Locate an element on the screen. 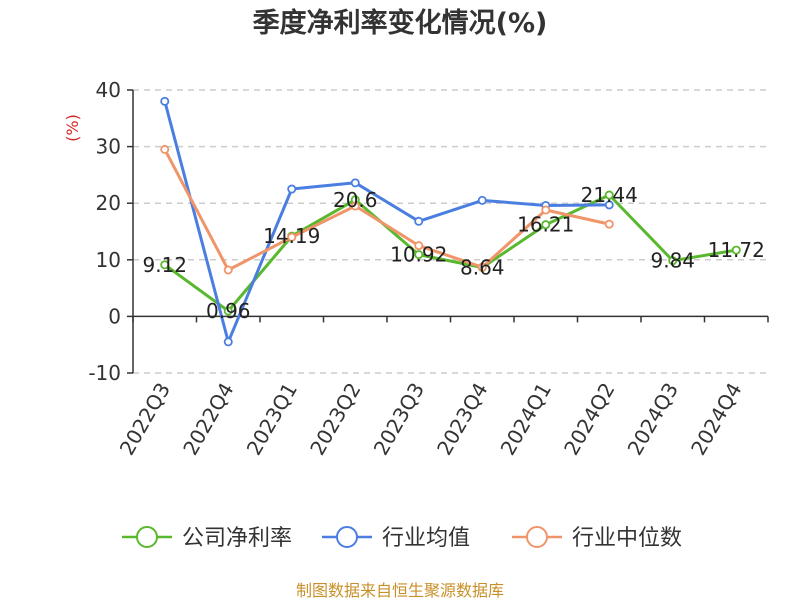  data-label: 11.72 is located at coordinates (736, 250).